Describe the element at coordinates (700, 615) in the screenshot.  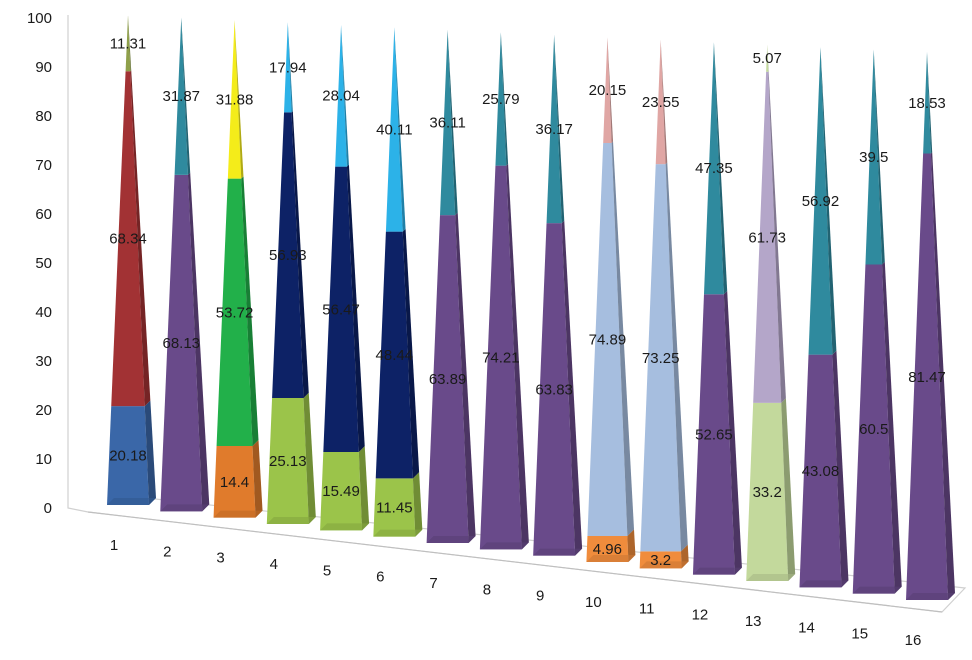
I see `x-category-label: 12` at that location.